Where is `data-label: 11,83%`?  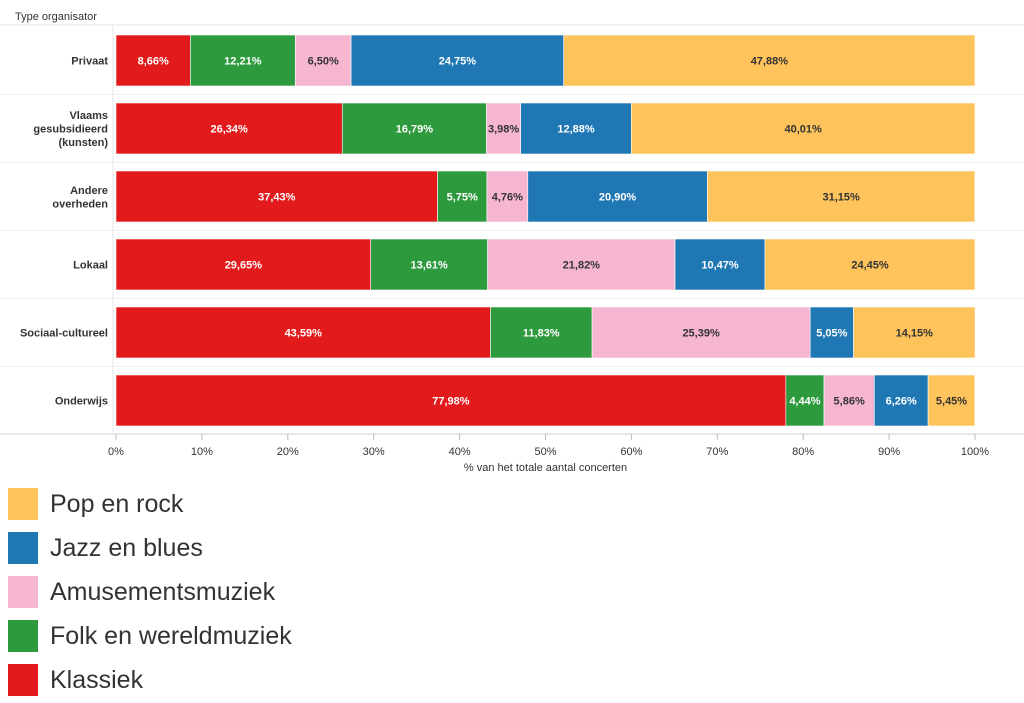 data-label: 11,83% is located at coordinates (541, 334).